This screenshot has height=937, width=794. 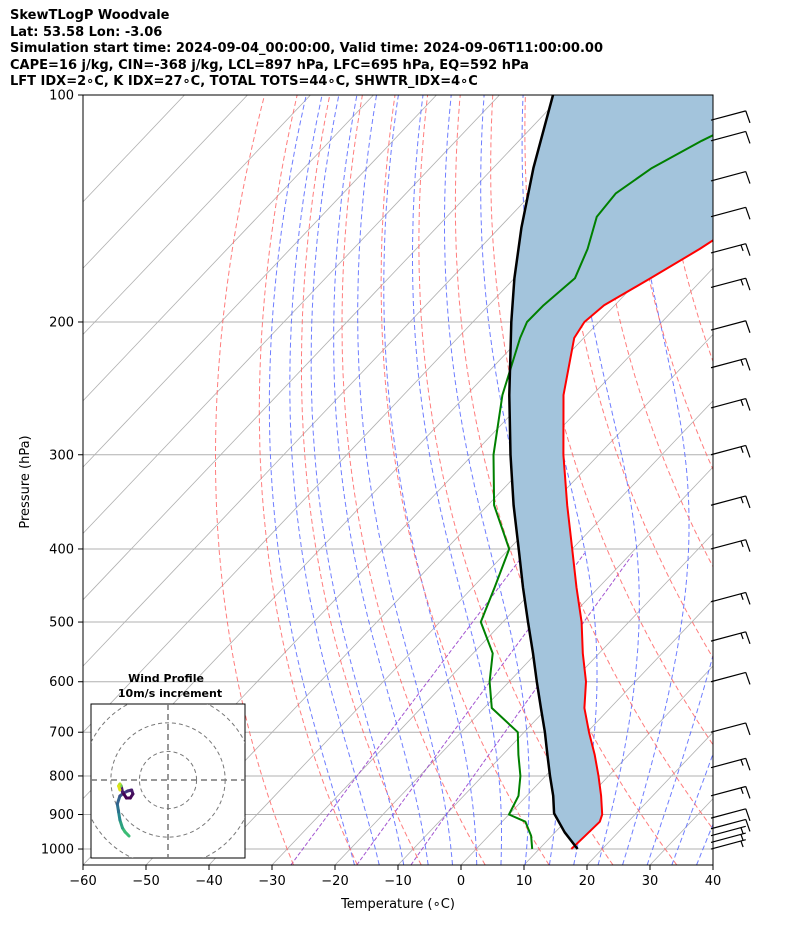 What do you see at coordinates (61, 815) in the screenshot?
I see `y-tick-label: 900` at bounding box center [61, 815].